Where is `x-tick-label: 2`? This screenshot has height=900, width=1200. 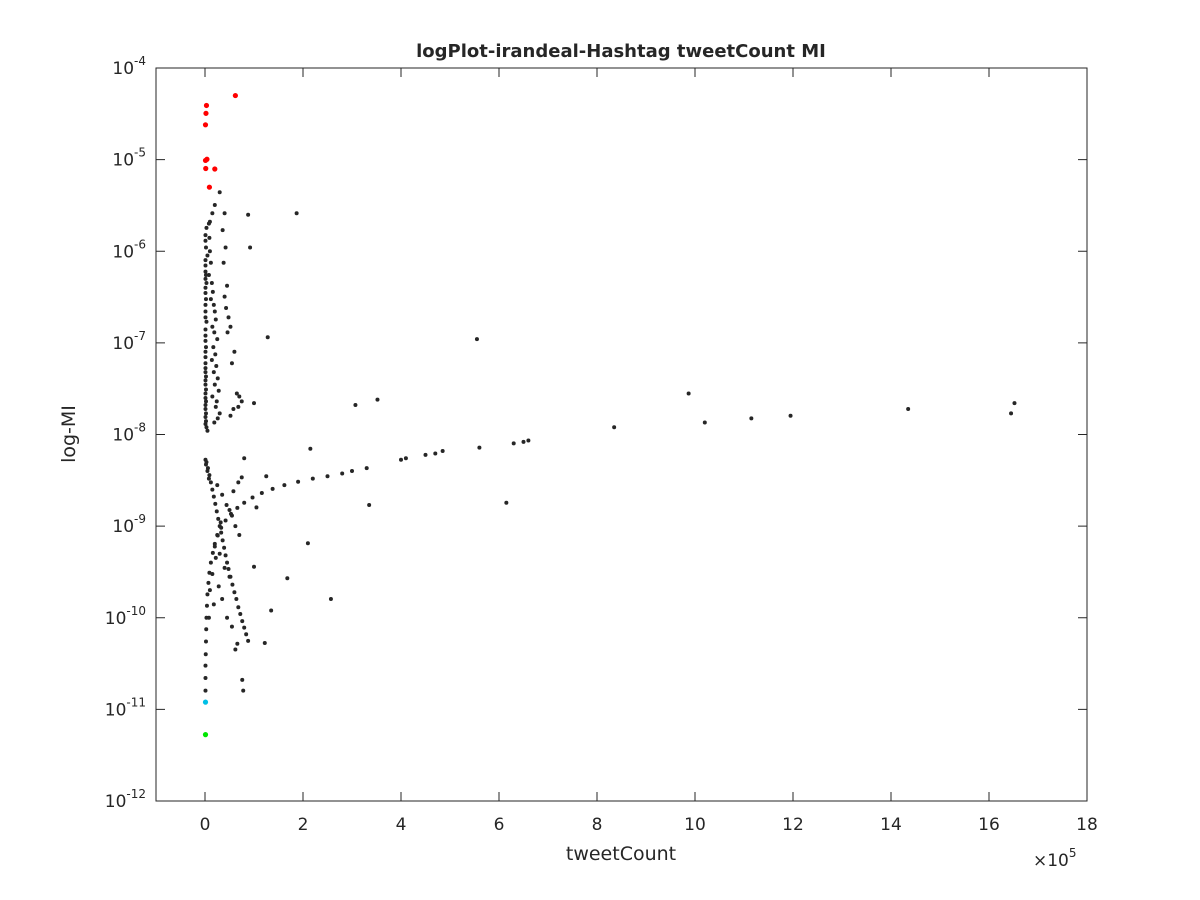 x-tick-label: 2 is located at coordinates (303, 825).